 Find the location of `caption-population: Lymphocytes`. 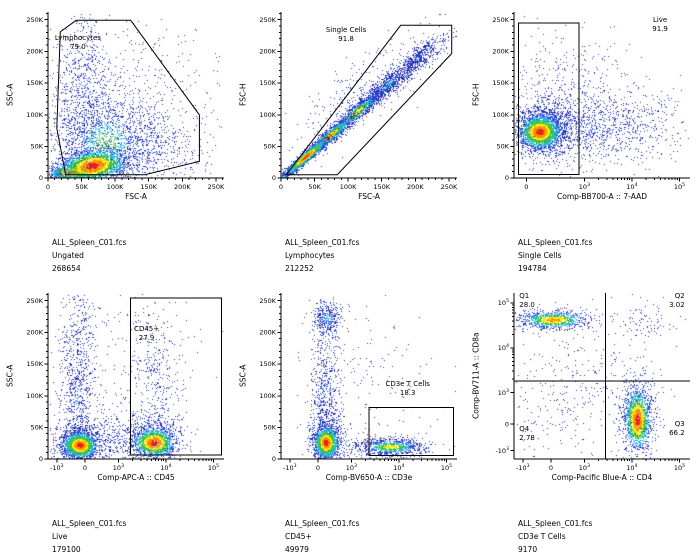

caption-population: Lymphocytes is located at coordinates (310, 255).